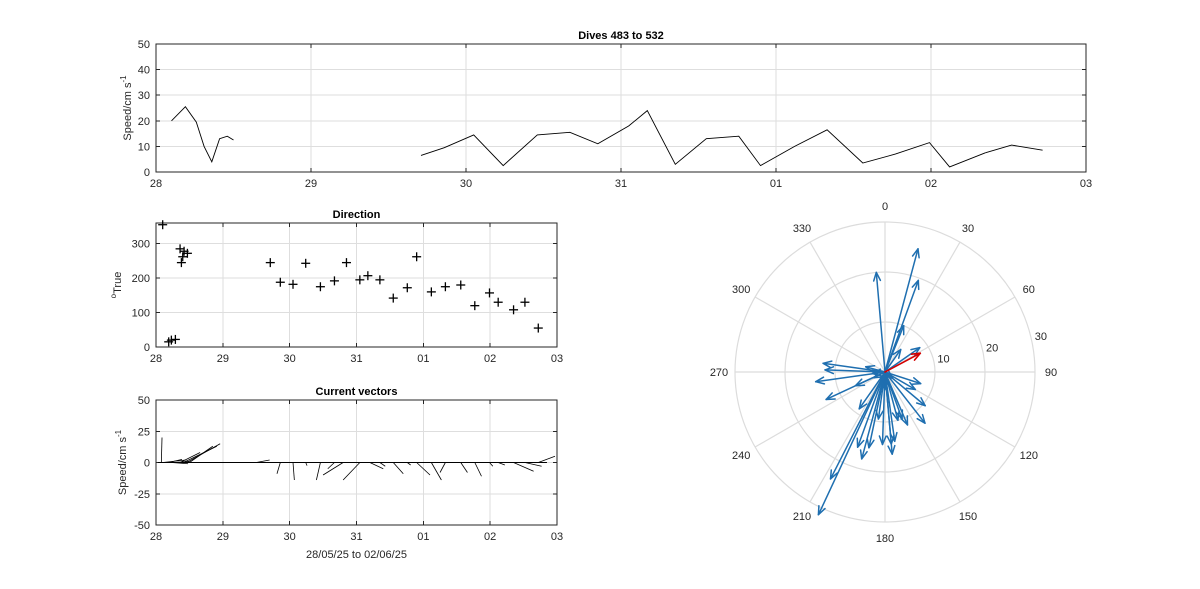  Describe the element at coordinates (142, 526) in the screenshot. I see `vec-ytick-label: -50` at that location.